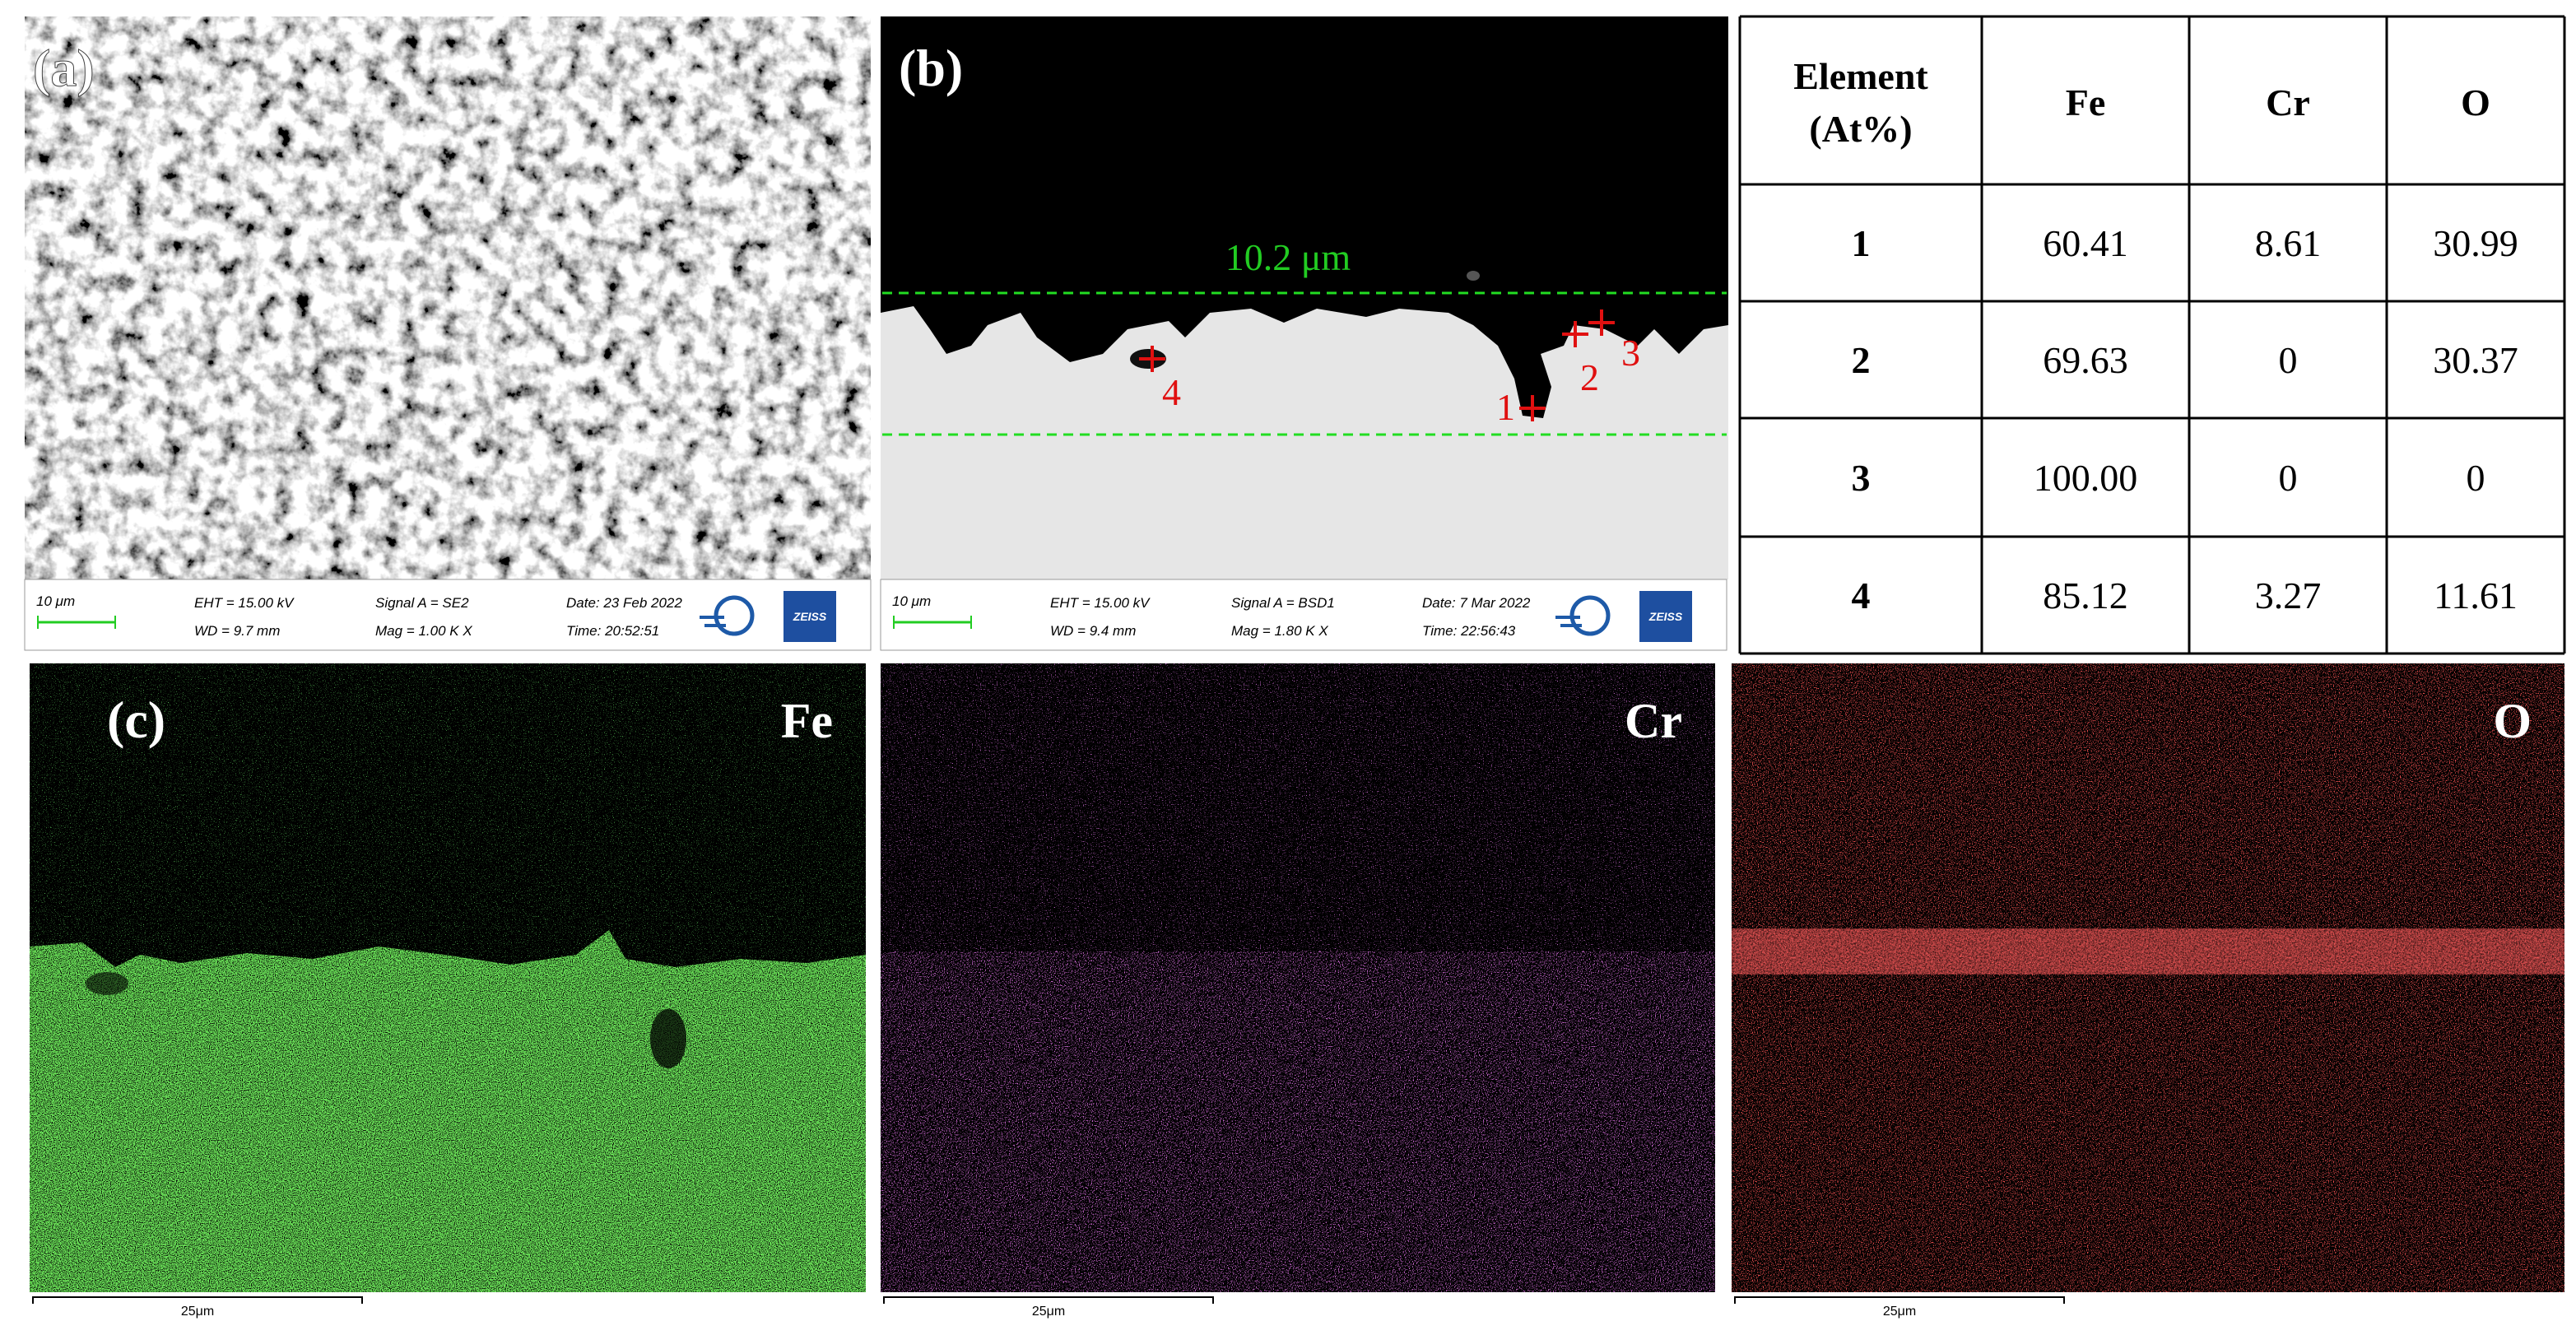 This screenshot has width=2576, height=1335. Describe the element at coordinates (2086, 102) in the screenshot. I see `header-cell: Fe` at that location.